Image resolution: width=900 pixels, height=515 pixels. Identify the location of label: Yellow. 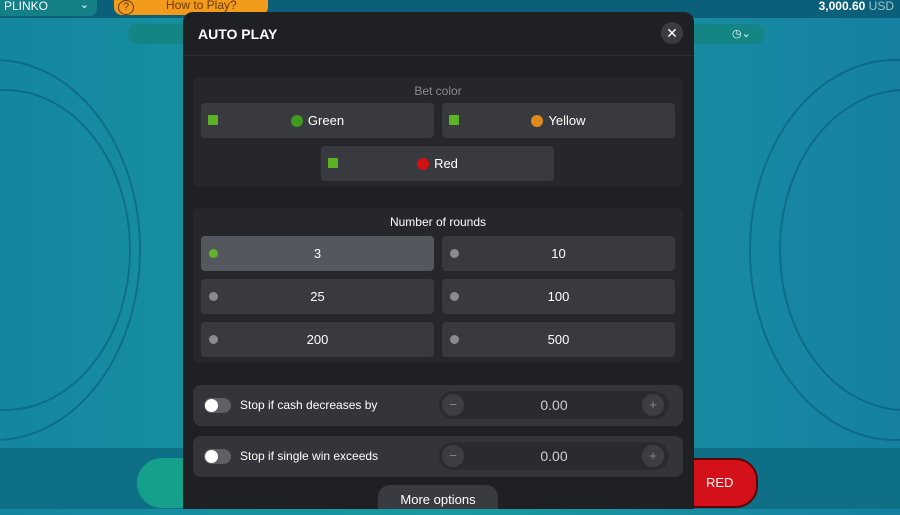
(567, 120).